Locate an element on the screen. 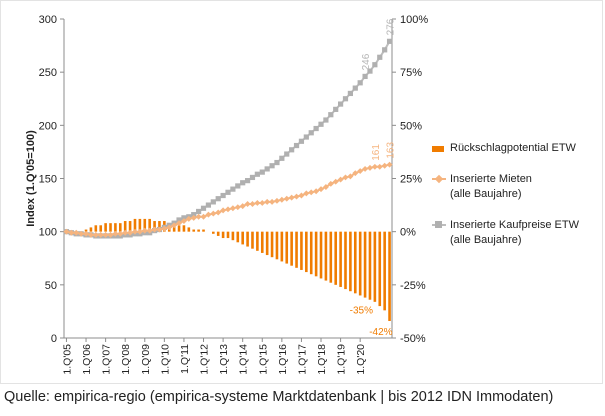 The width and height of the screenshot is (605, 416). y-tick-label: 100 is located at coordinates (48, 233).